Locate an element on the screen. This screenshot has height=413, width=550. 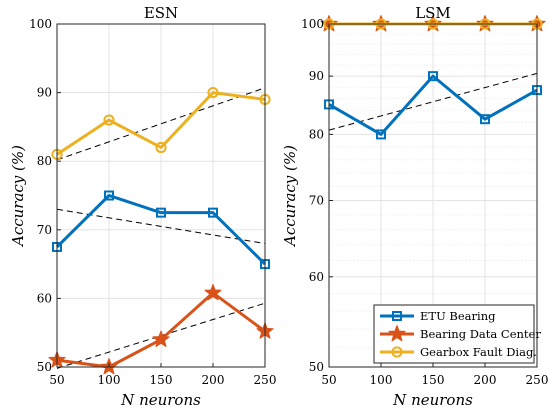
lsm-title: LSM is located at coordinates (433, 13).